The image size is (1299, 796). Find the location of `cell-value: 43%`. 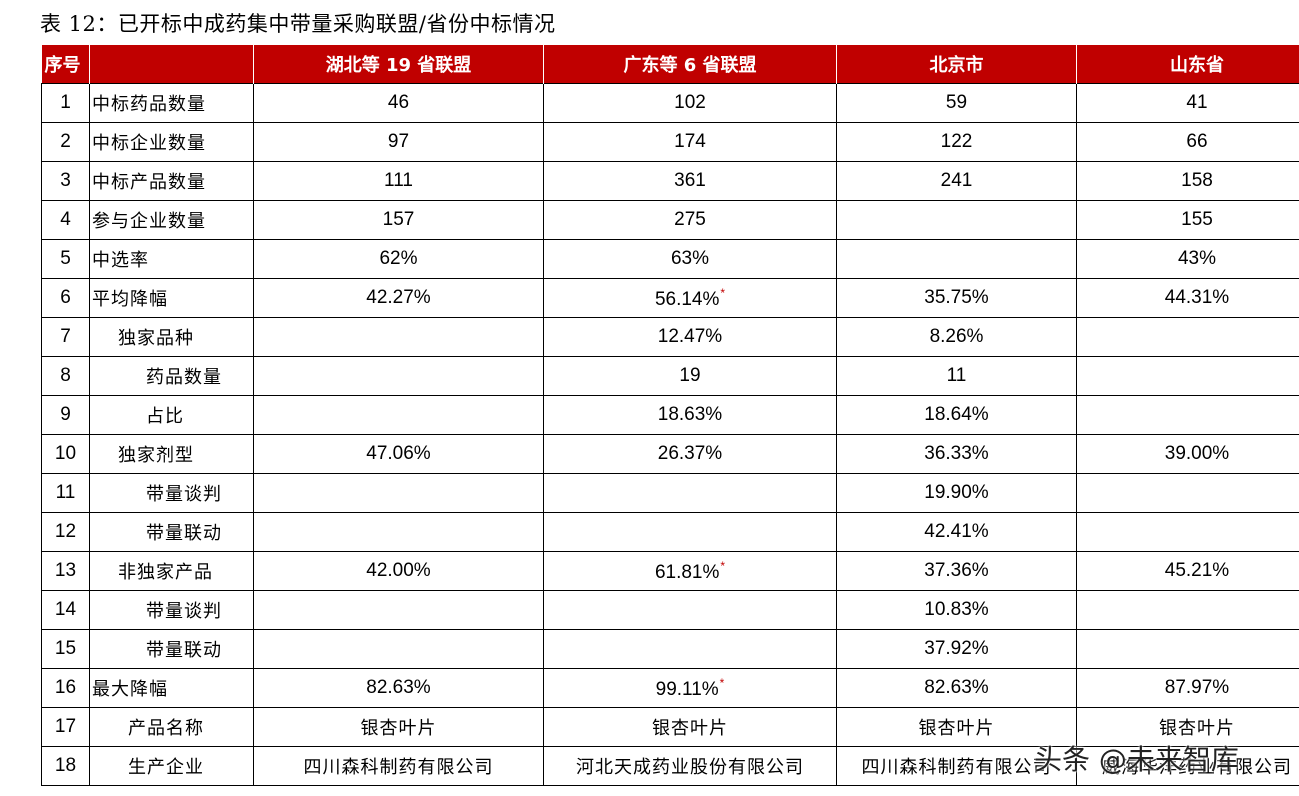

cell-value: 43% is located at coordinates (1197, 258).